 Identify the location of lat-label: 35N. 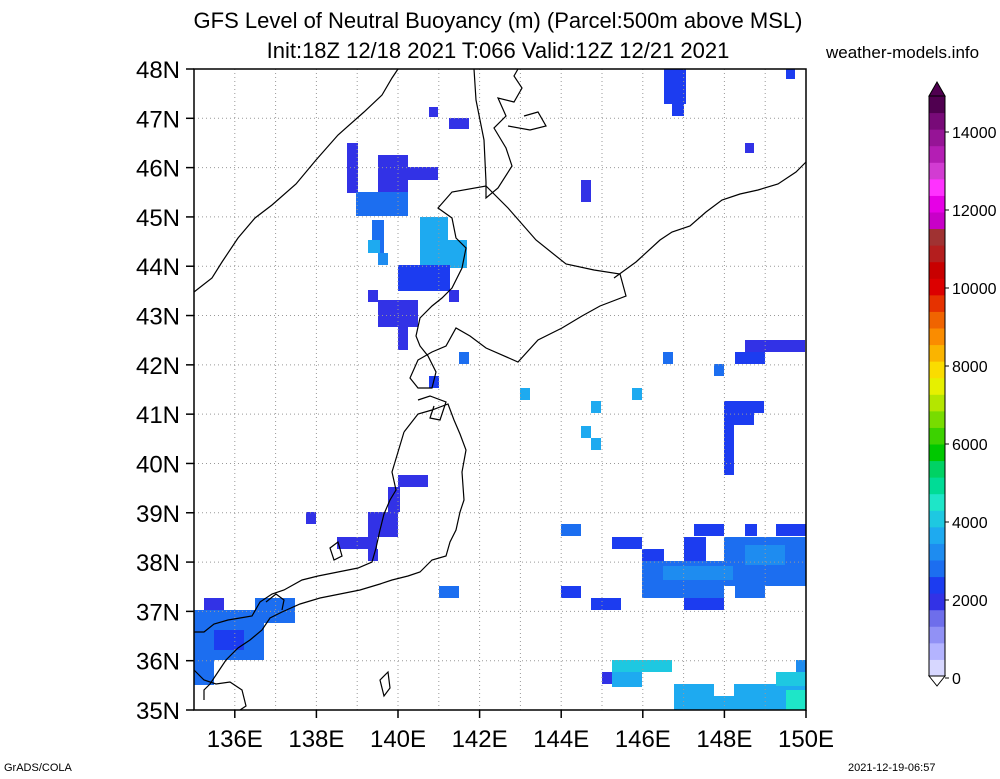
(158, 711).